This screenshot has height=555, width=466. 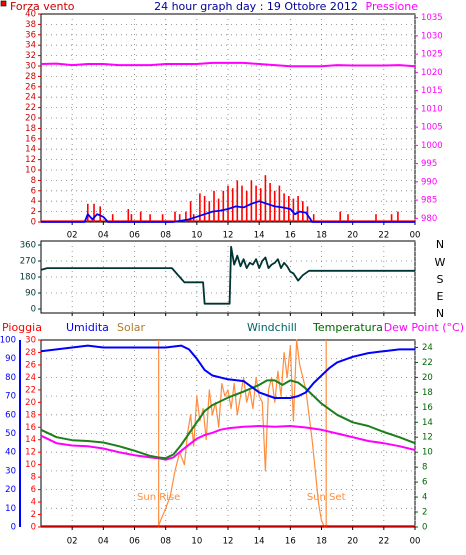 What do you see at coordinates (290, 542) in the screenshot?
I see `bottom-xtick-label: 16` at bounding box center [290, 542].